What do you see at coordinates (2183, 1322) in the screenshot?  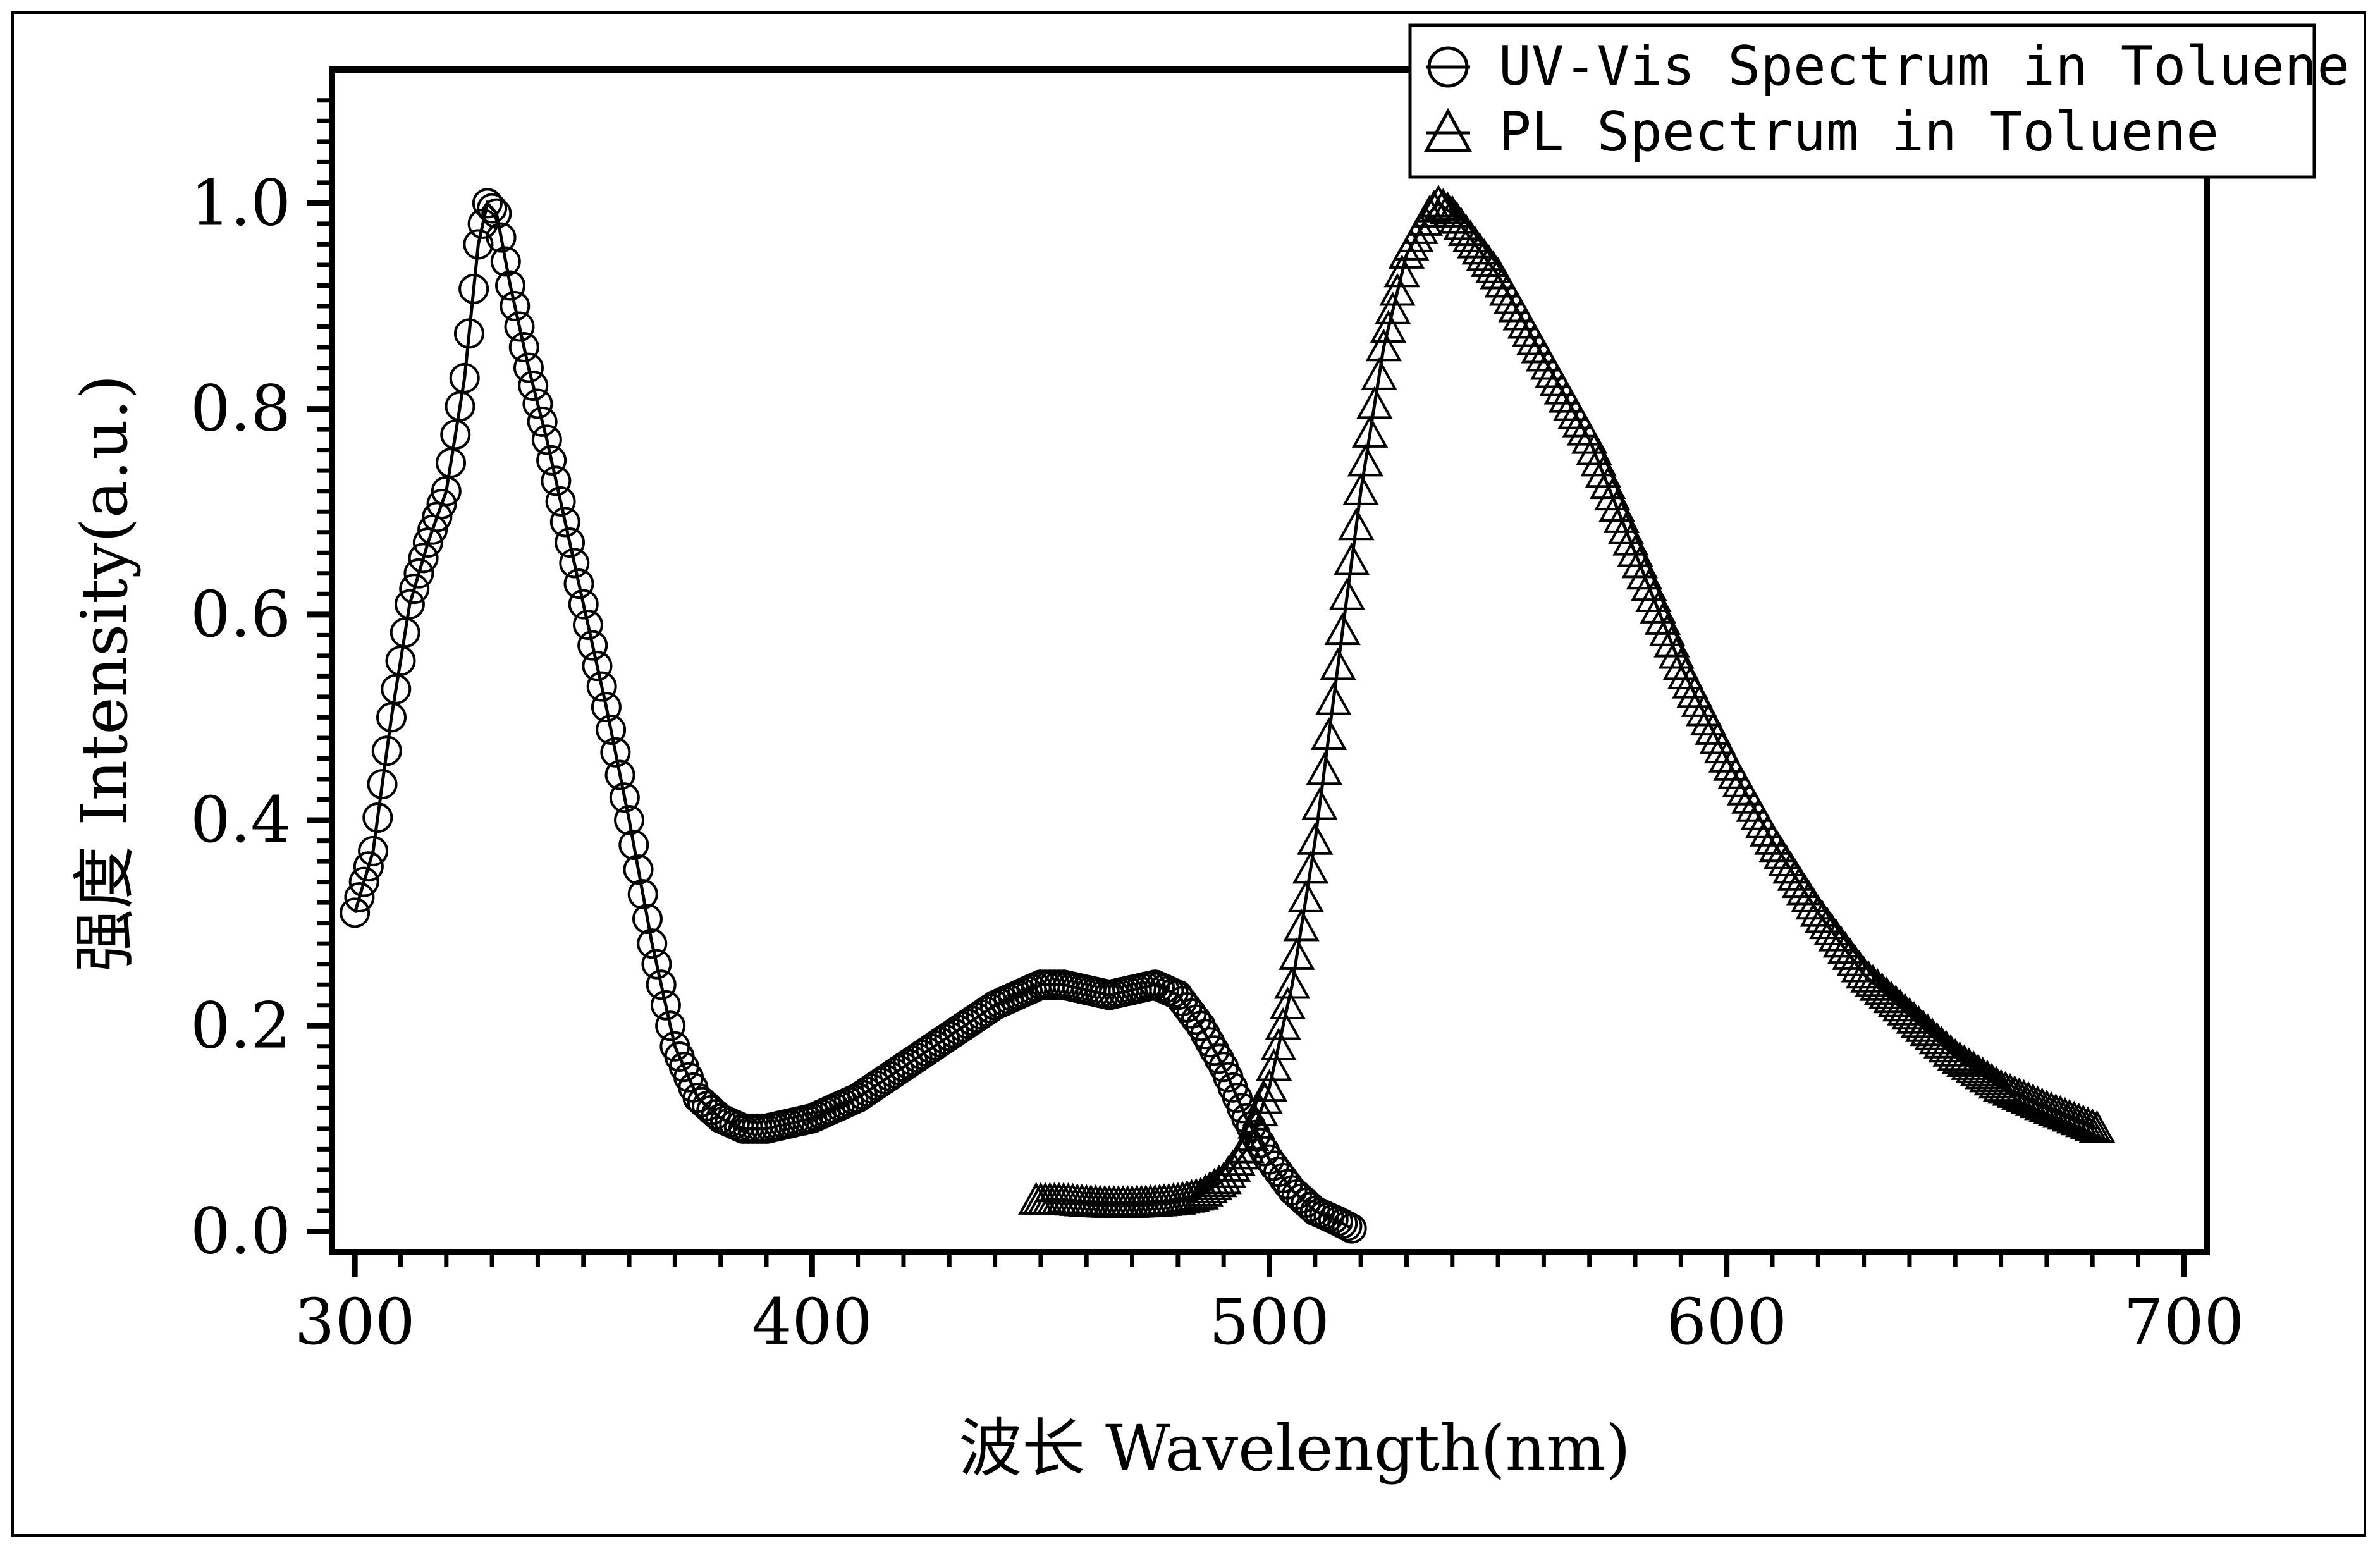 I see `x-tick-label: 700` at bounding box center [2183, 1322].